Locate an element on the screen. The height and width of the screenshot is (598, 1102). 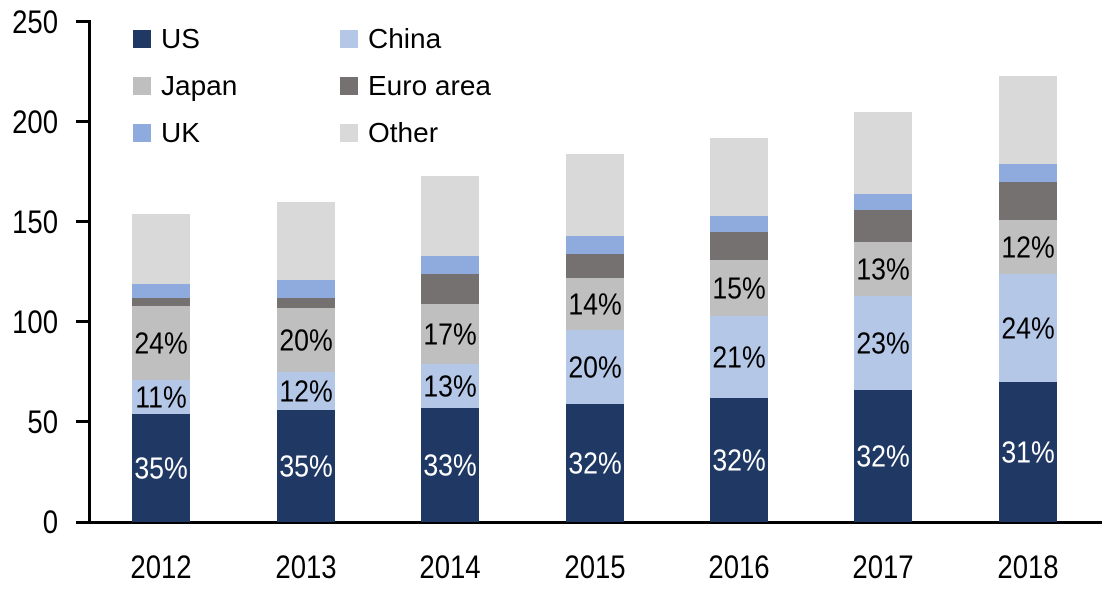
bar-segment-us-2013 is located at coordinates (305, 466).